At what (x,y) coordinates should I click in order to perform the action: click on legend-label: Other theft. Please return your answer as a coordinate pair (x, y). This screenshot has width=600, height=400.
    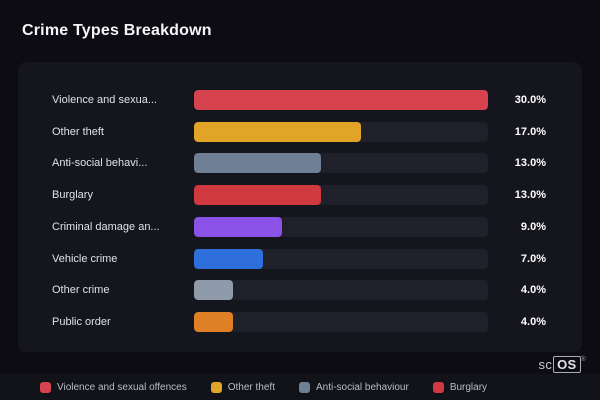
    Looking at the image, I should click on (251, 387).